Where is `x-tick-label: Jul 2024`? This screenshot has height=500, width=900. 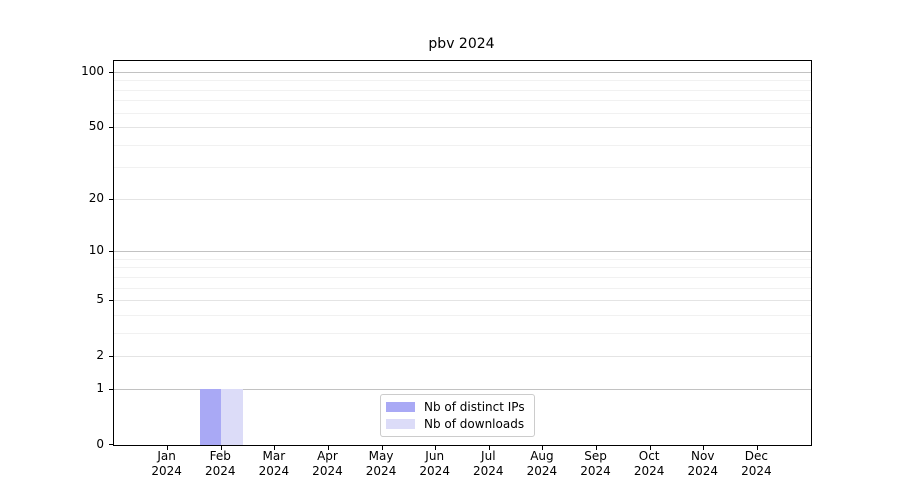 x-tick-label: Jul 2024 is located at coordinates (488, 464).